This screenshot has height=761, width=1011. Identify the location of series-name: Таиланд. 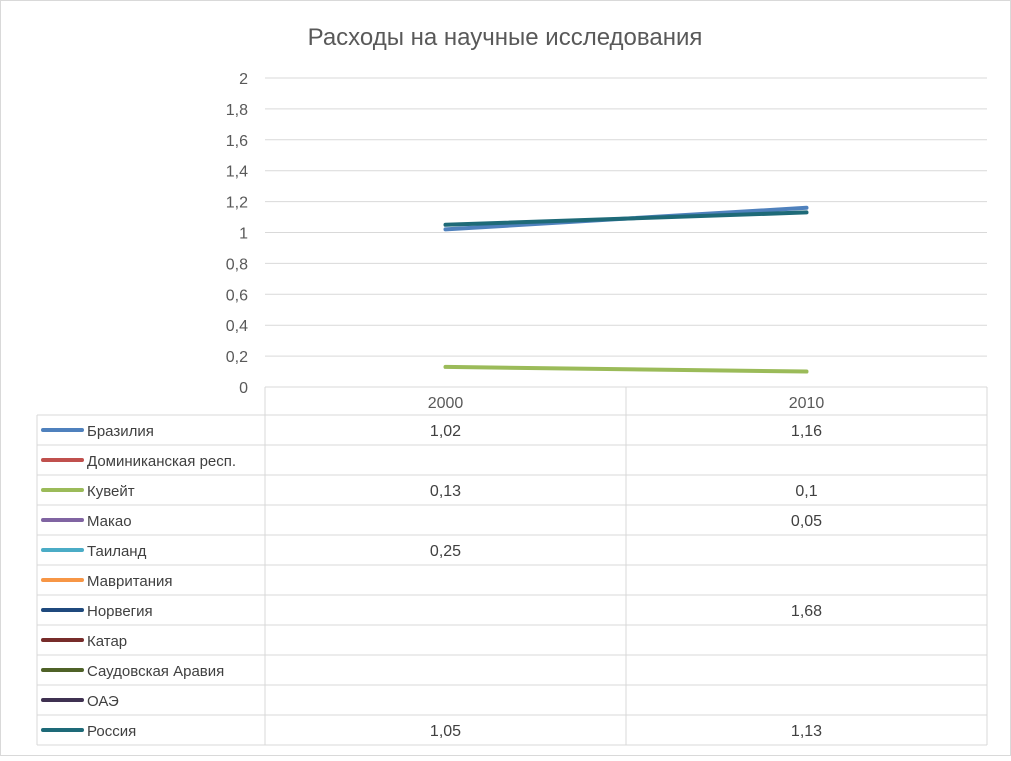
(117, 551).